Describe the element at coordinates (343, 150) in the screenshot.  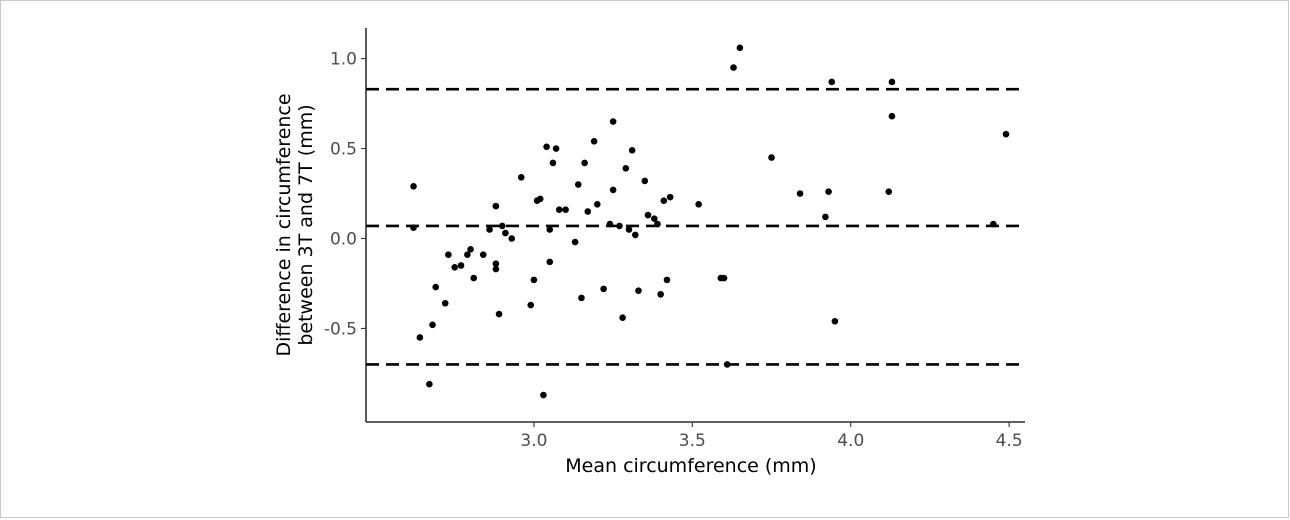
I see `y-tick-label-1: 0.5` at that location.